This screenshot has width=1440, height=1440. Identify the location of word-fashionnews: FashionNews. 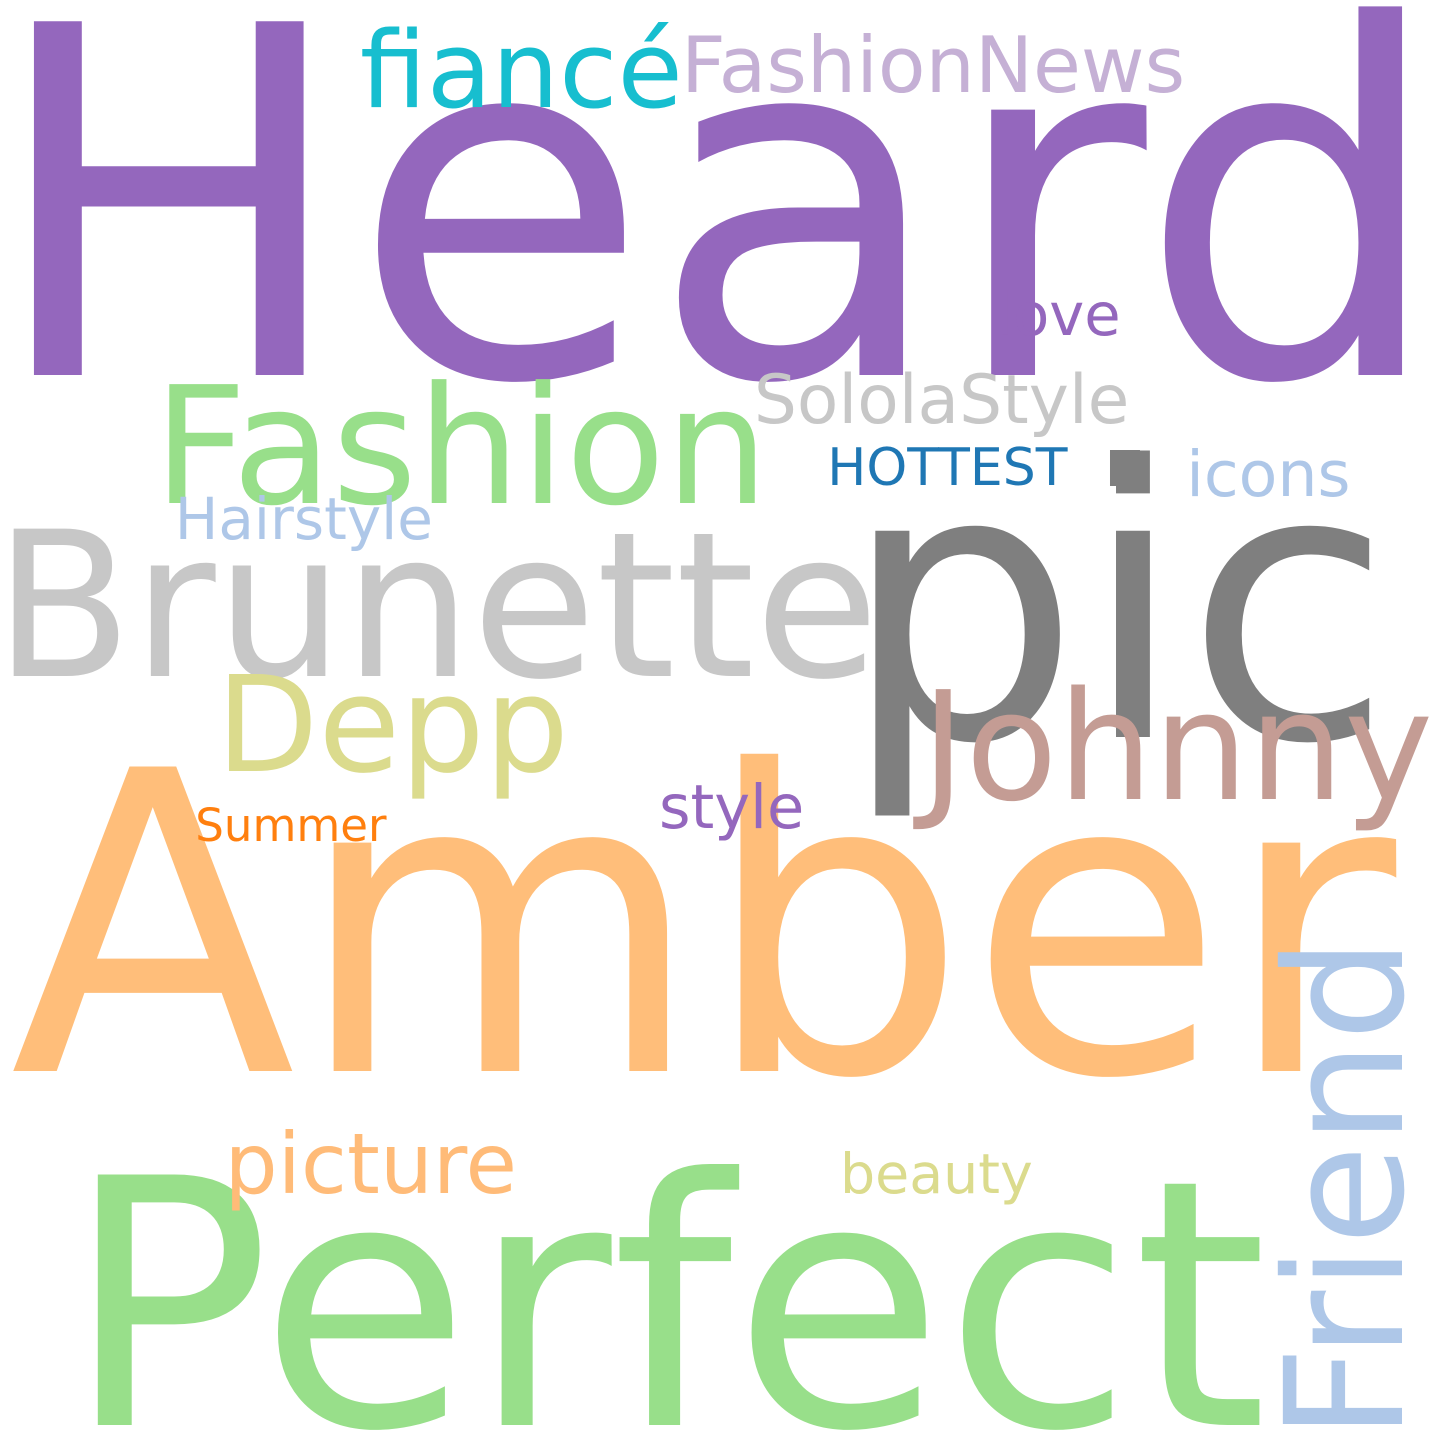
(933, 66).